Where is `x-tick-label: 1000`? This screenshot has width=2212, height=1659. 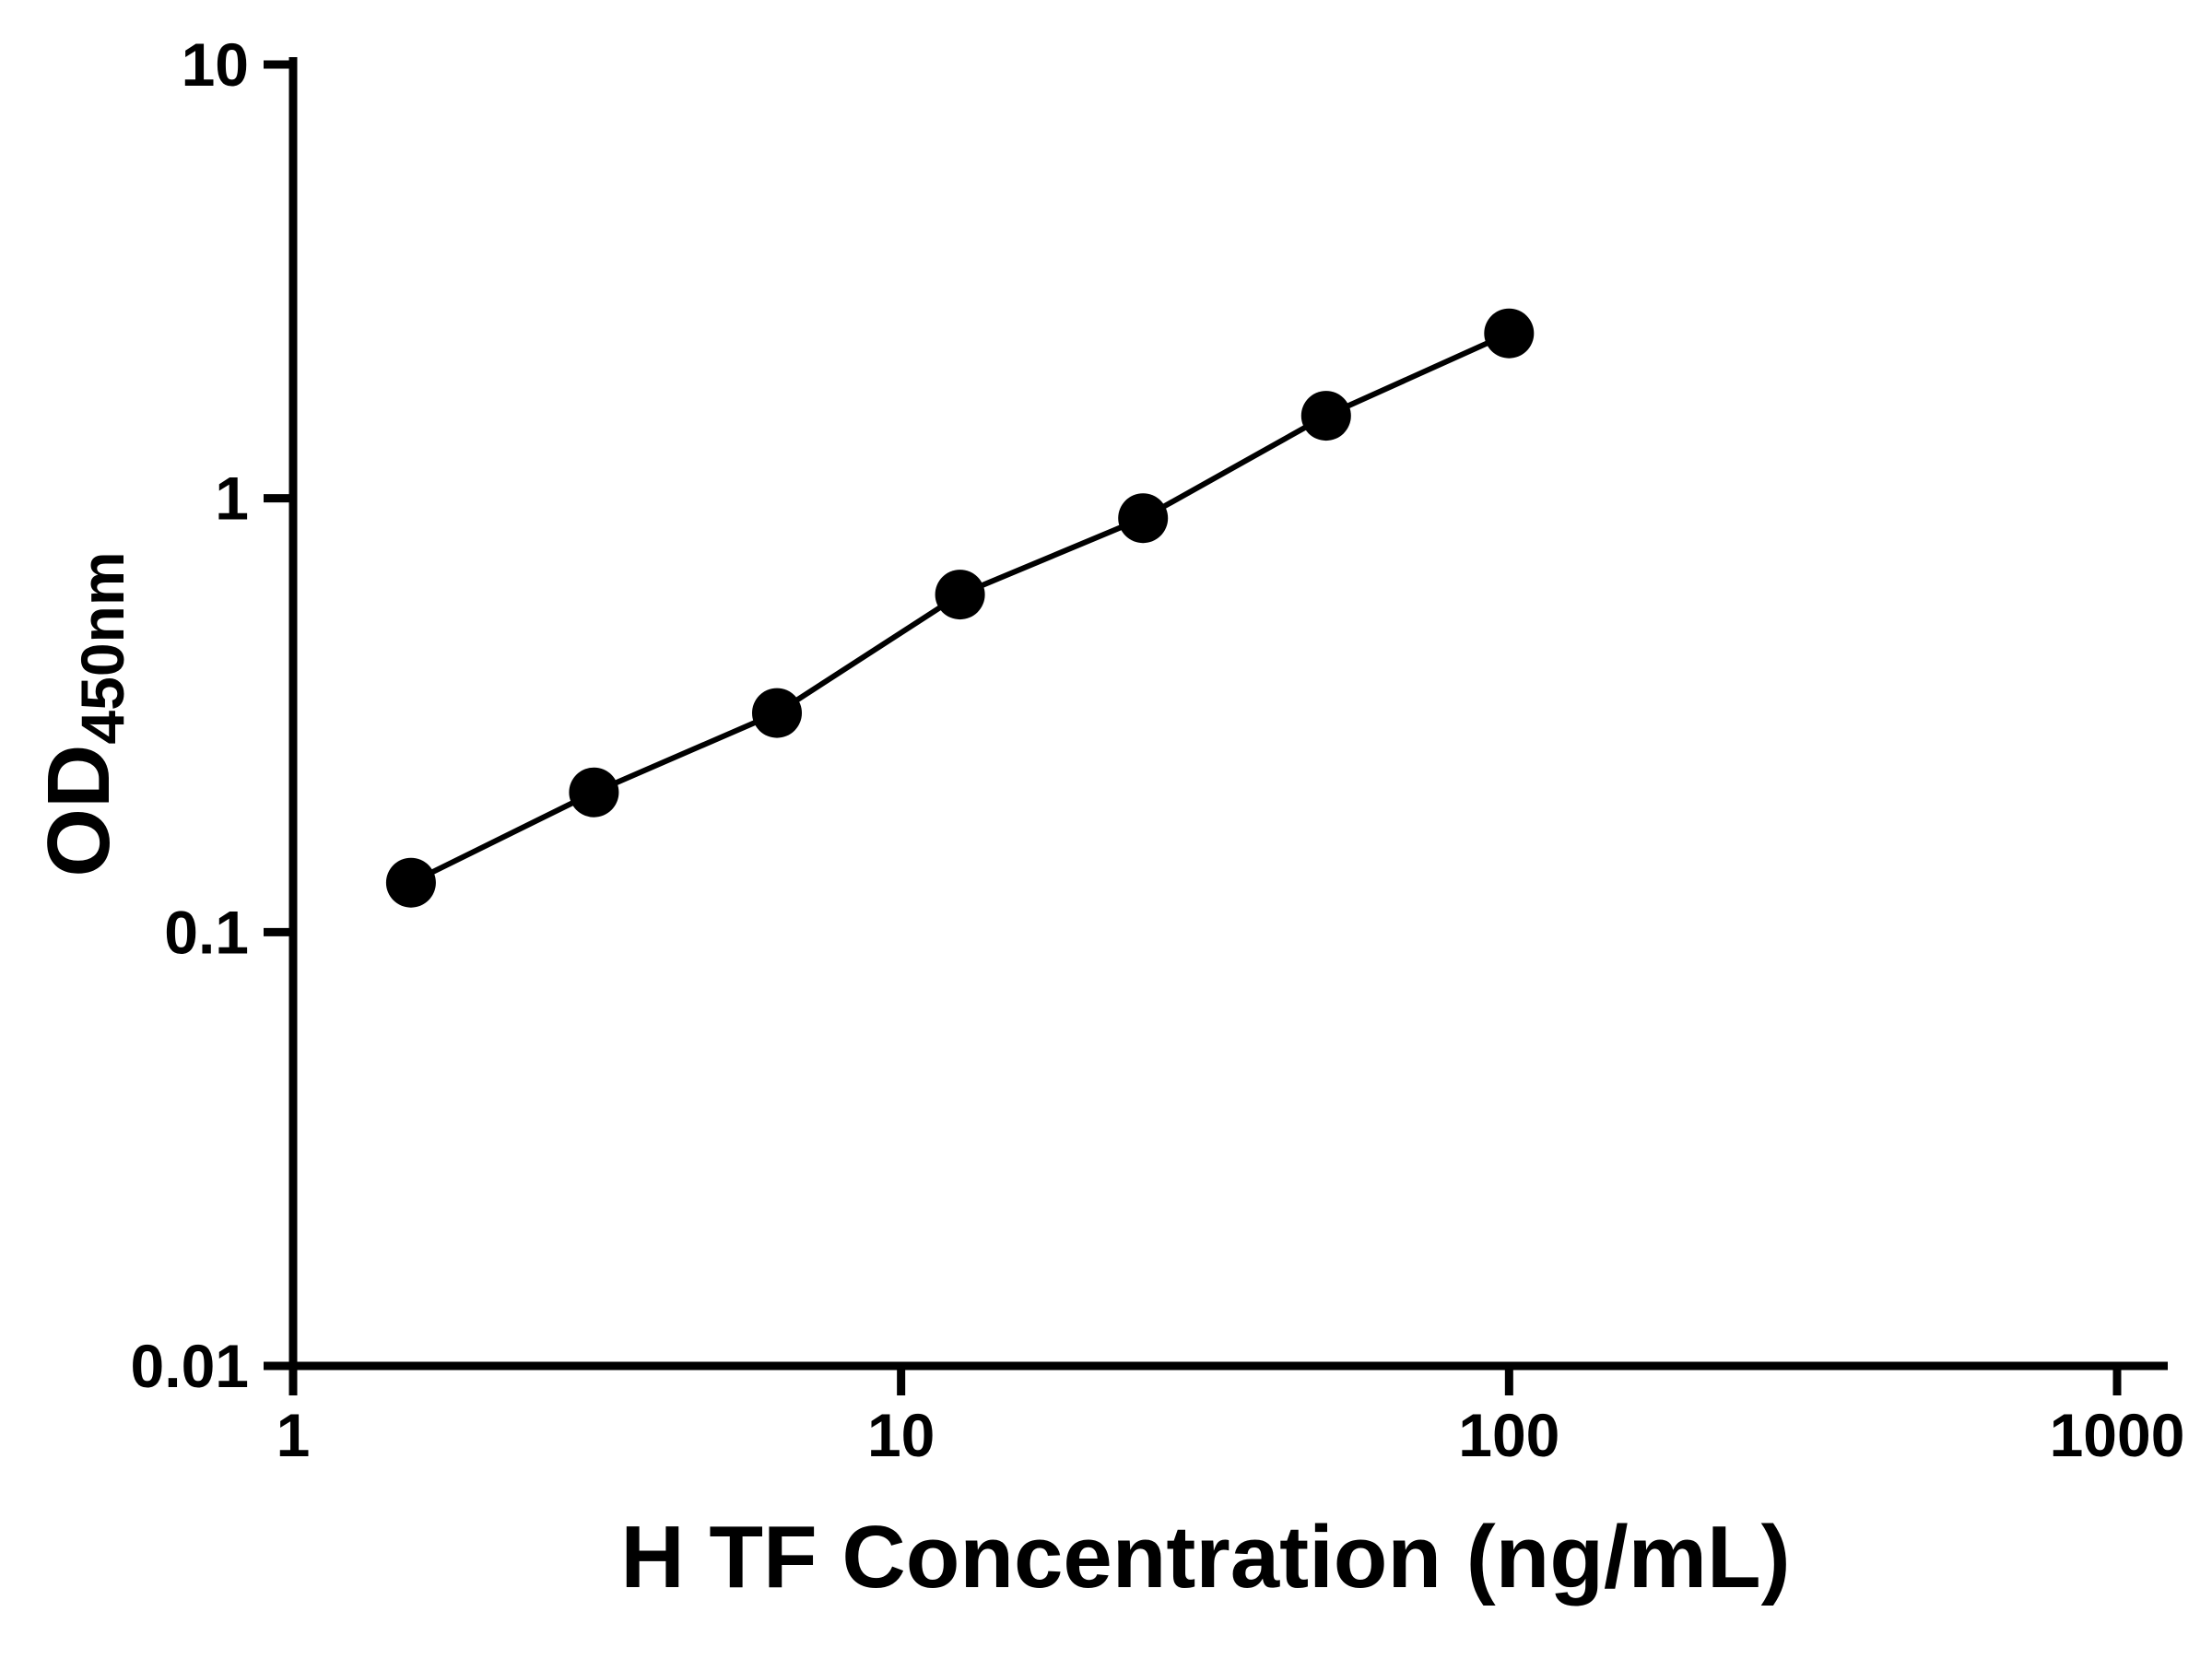
x-tick-label: 1000 is located at coordinates (2117, 1435).